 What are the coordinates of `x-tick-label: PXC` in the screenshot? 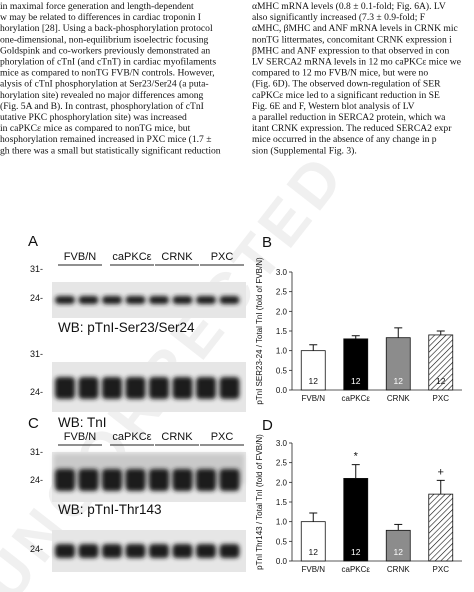 It's located at (441, 569).